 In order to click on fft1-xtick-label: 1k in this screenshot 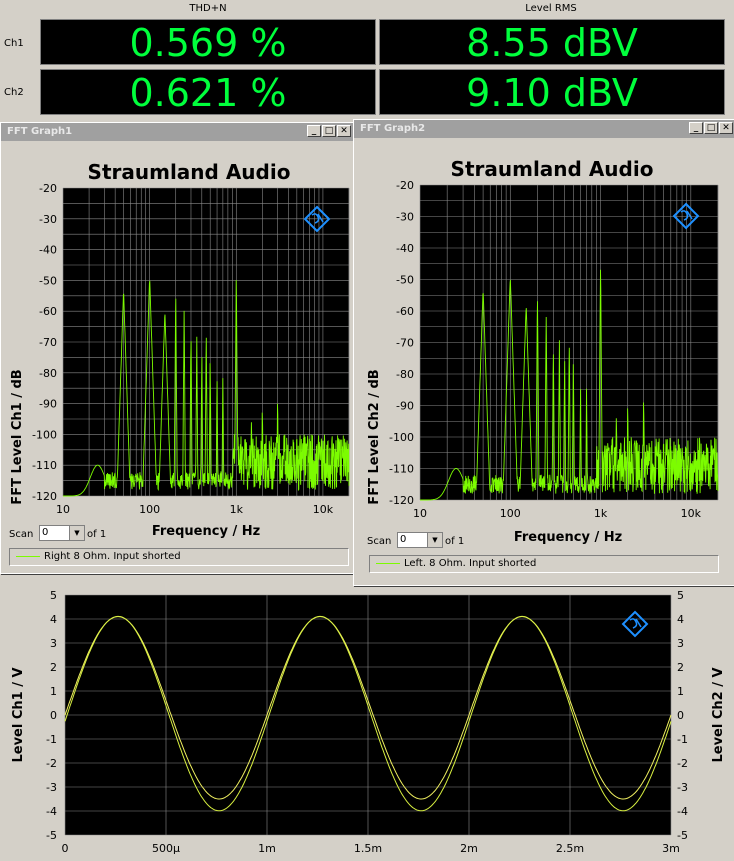, I will do `click(237, 509)`.